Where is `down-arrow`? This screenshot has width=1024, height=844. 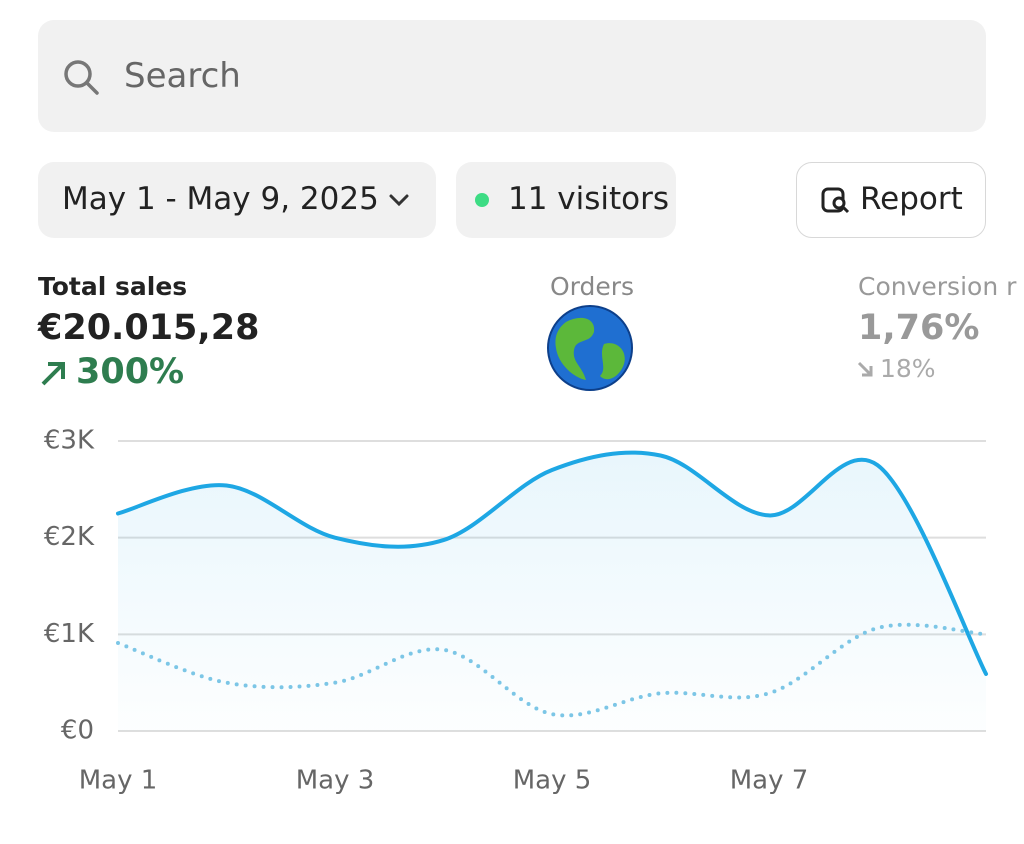 down-arrow is located at coordinates (865, 369).